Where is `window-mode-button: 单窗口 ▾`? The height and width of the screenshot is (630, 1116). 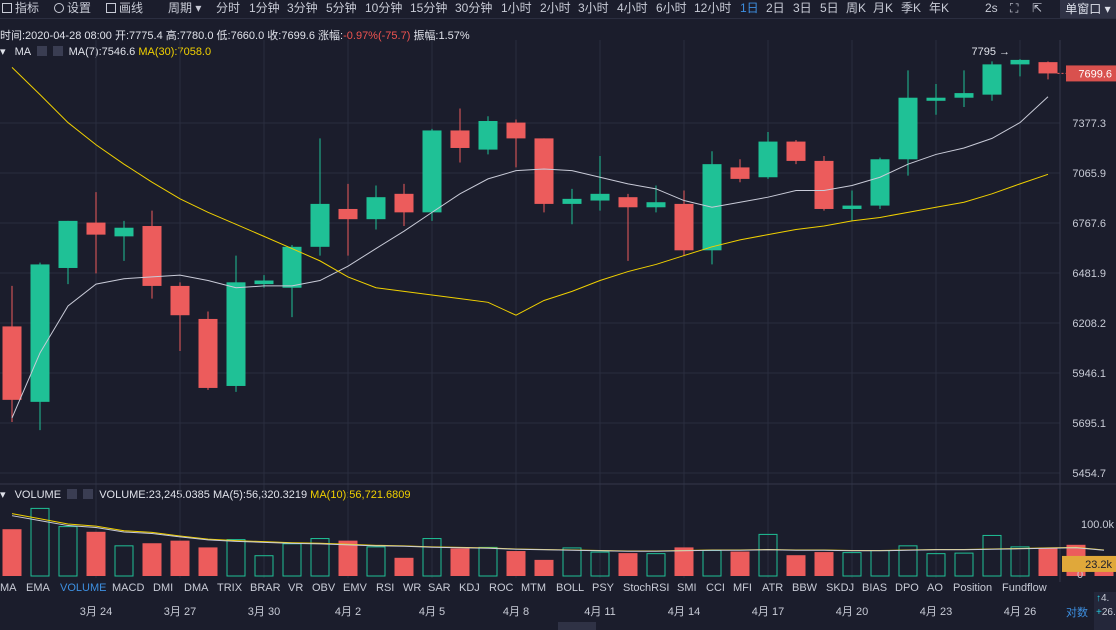
window-mode-button: 单窗口 ▾ is located at coordinates (1088, 9).